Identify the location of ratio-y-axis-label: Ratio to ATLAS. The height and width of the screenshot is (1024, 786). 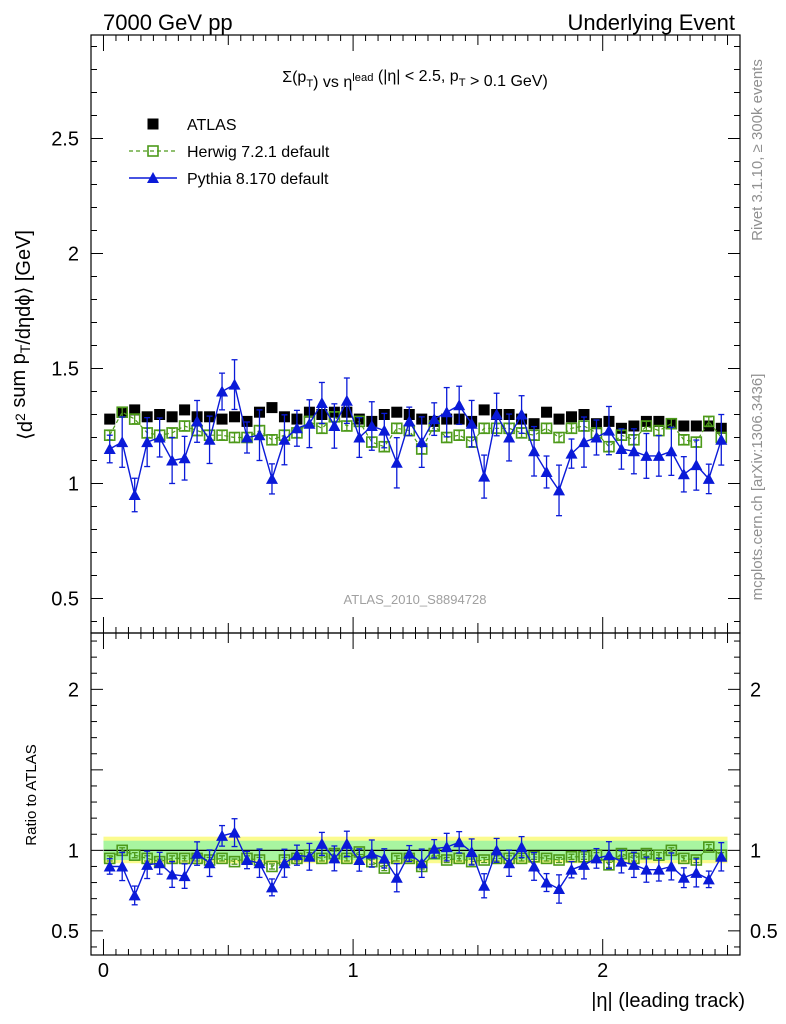
(31, 794).